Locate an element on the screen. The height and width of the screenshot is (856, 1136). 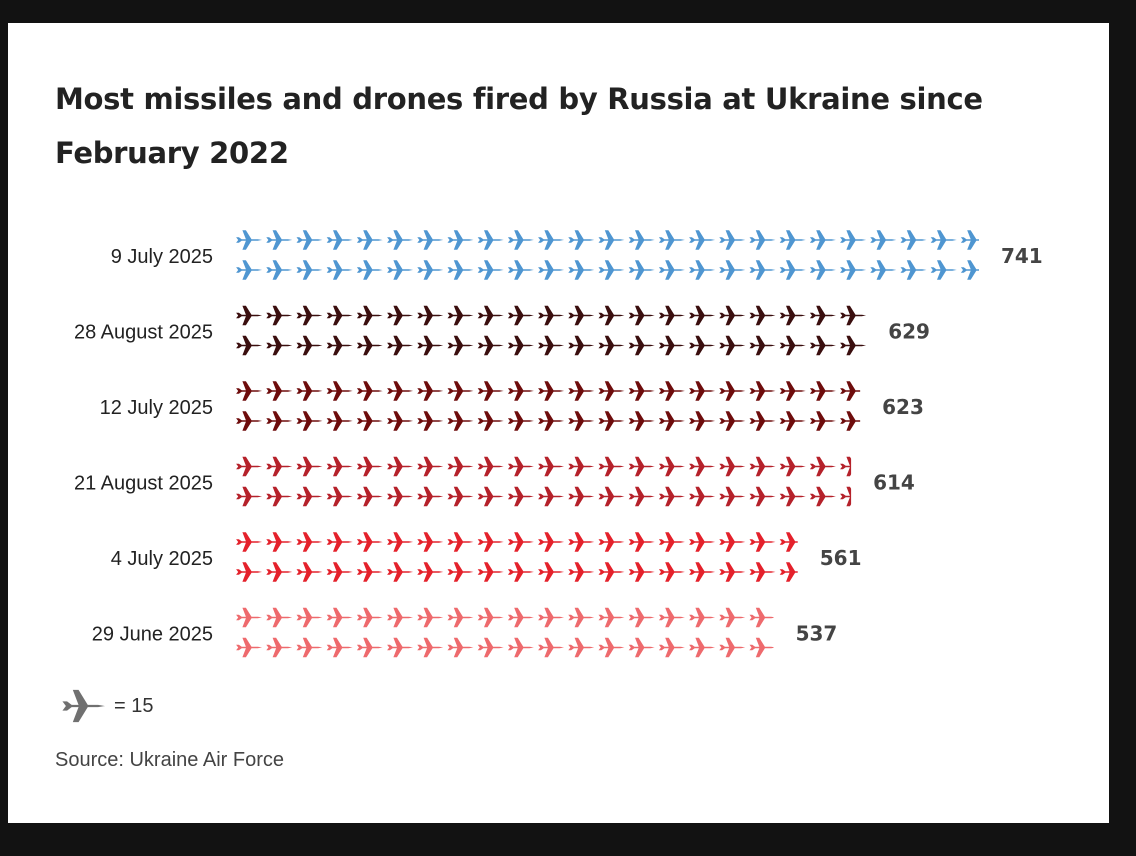
legend-label: = 15 is located at coordinates (134, 705).